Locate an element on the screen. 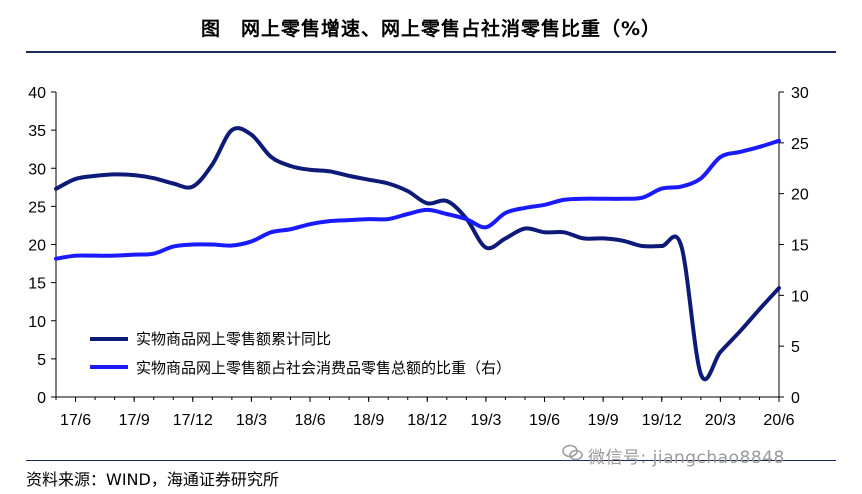 The image size is (862, 494). y-right-tick-label: 20 is located at coordinates (800, 195).